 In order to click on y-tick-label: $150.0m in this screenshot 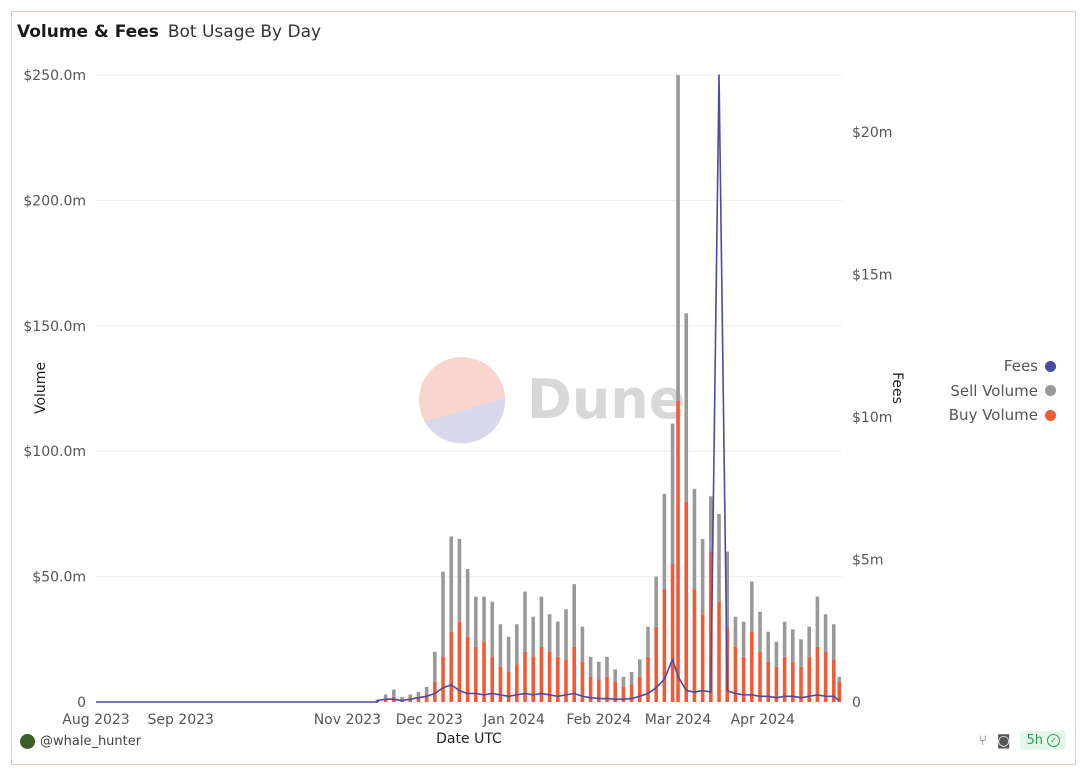, I will do `click(54, 327)`.